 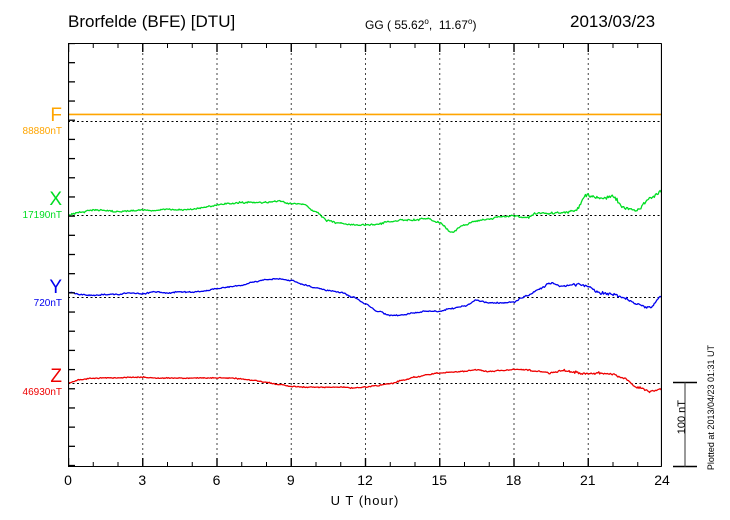 I want to click on component-value-y: 720nT, so click(x=47, y=303).